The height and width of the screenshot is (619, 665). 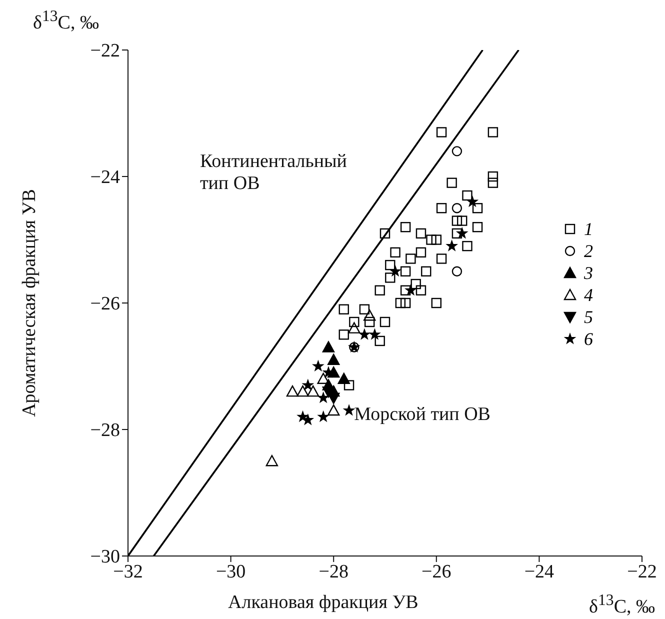 What do you see at coordinates (588, 317) in the screenshot?
I see `legend-label: 5` at bounding box center [588, 317].